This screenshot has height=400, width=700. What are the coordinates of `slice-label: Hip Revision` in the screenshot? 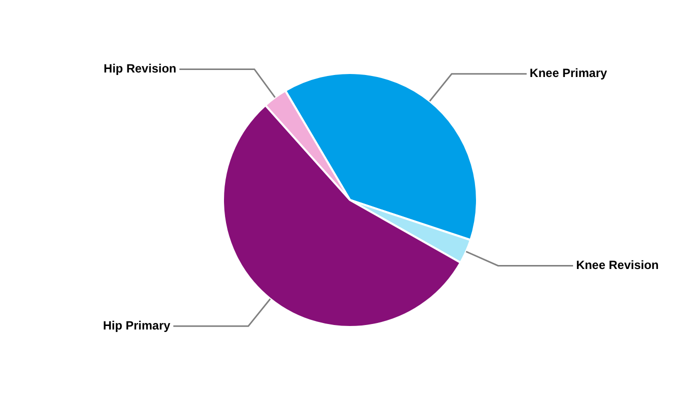 It's located at (140, 69).